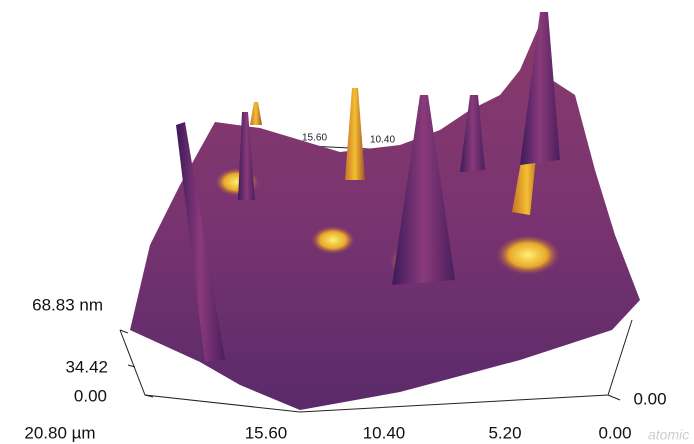 This screenshot has width=694, height=444. What do you see at coordinates (384, 432) in the screenshot?
I see `x-tick-label: 10.40` at bounding box center [384, 432].